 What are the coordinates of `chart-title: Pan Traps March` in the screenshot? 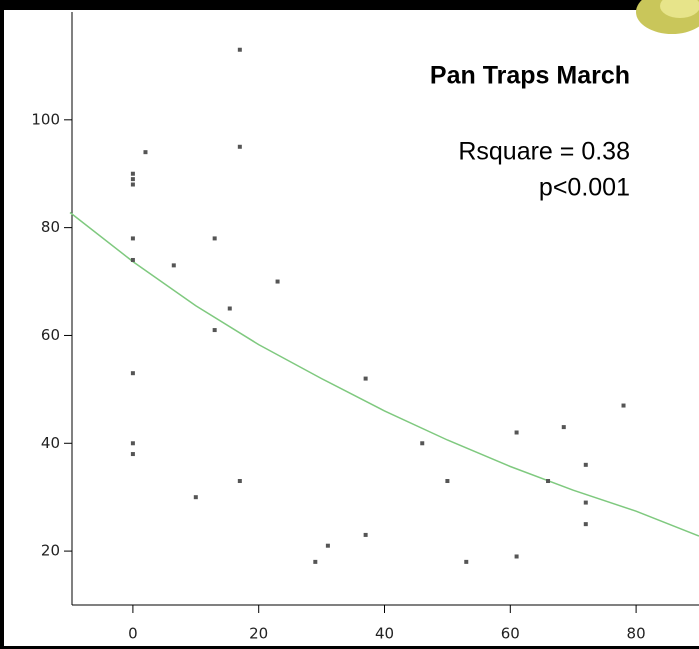 It's located at (530, 76).